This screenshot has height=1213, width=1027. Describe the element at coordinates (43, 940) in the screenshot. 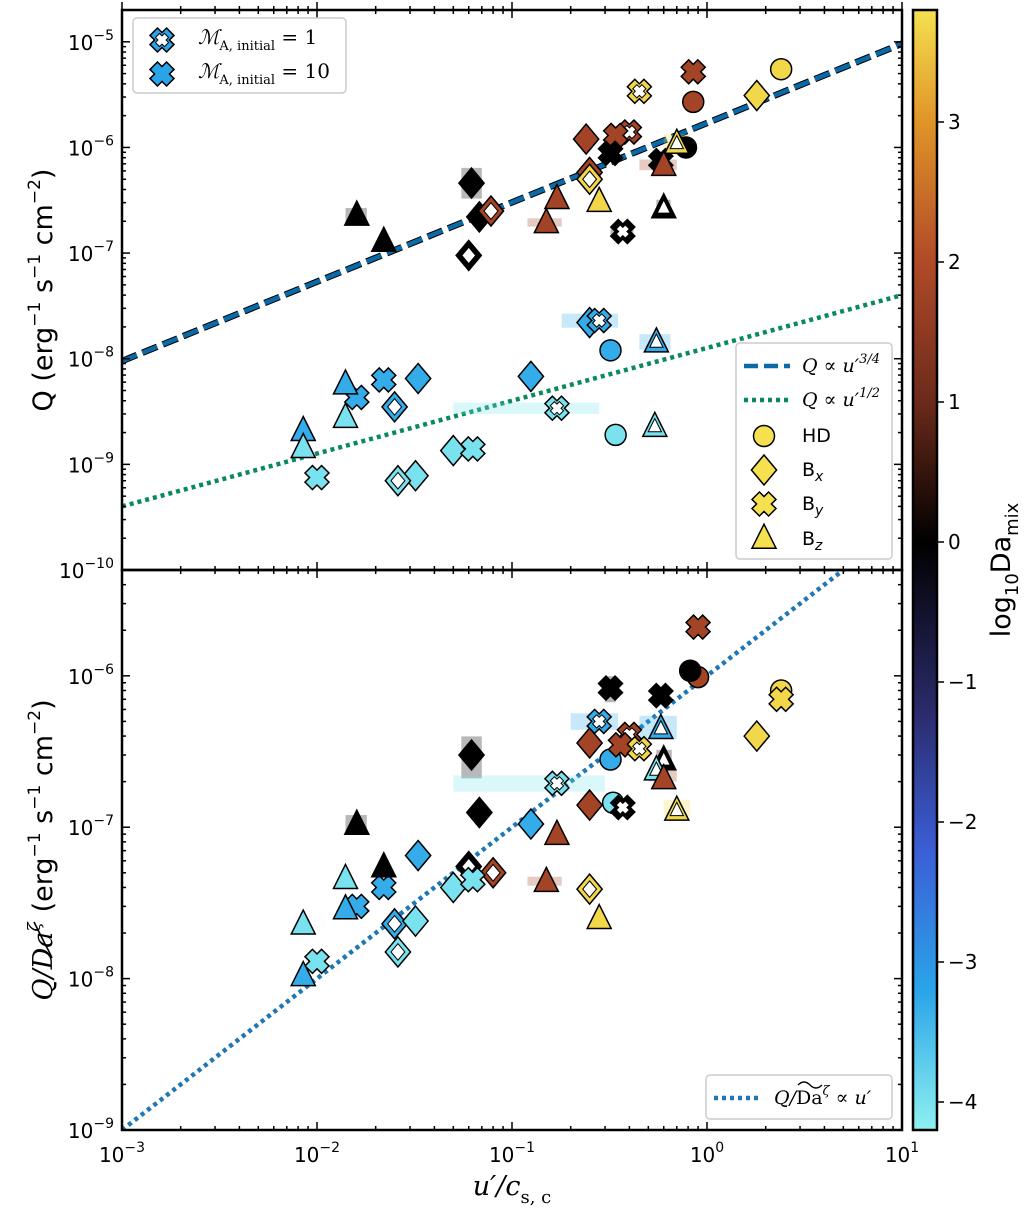

I see `bottom-ylabel-tilde` at that location.